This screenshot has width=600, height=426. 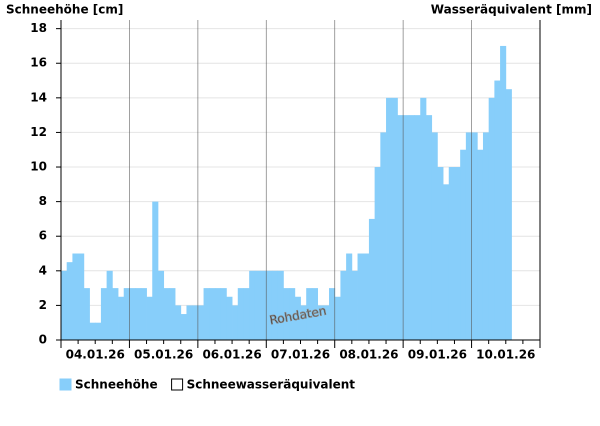 What do you see at coordinates (38, 132) in the screenshot?
I see `y-tick-label: 12` at bounding box center [38, 132].